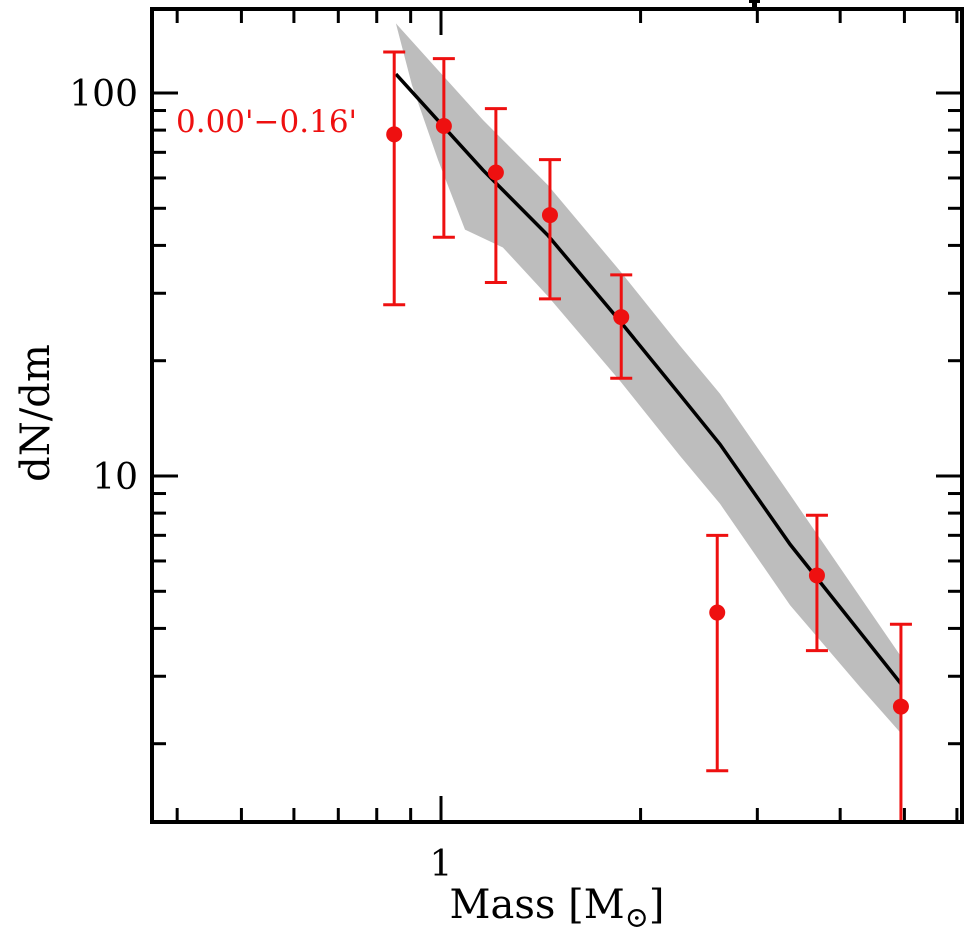  Describe the element at coordinates (115, 477) in the screenshot. I see `y-tick-label: 10` at that location.